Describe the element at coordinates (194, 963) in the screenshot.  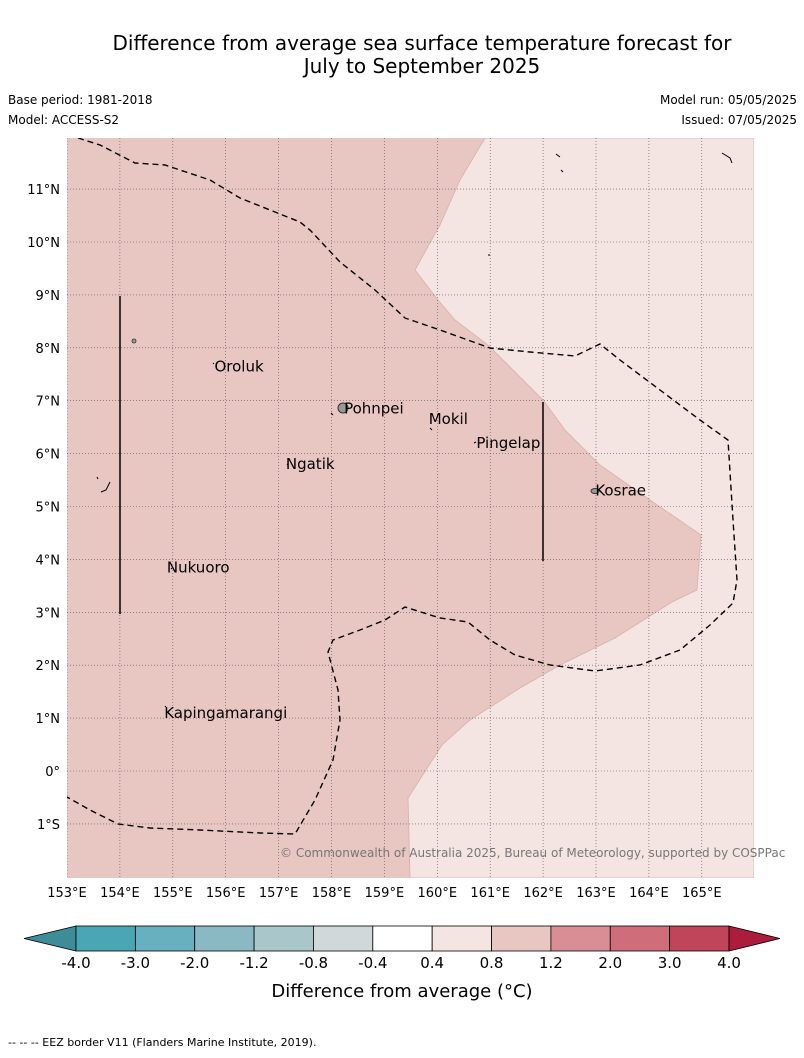
I see `colorbar-tick: -2.0` at that location.